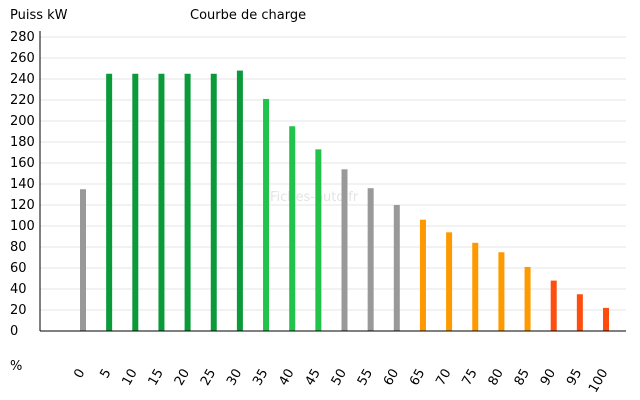  I want to click on x-tick-label: 35, so click(260, 378).